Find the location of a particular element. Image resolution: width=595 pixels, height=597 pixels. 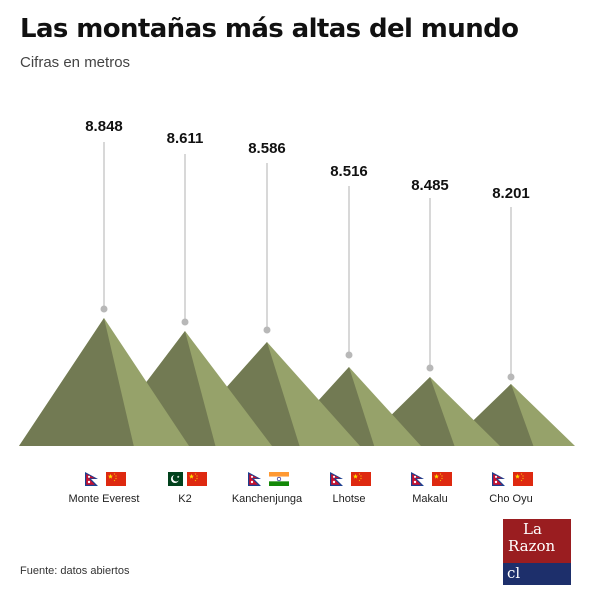

logo-la: La is located at coordinates (532, 529).